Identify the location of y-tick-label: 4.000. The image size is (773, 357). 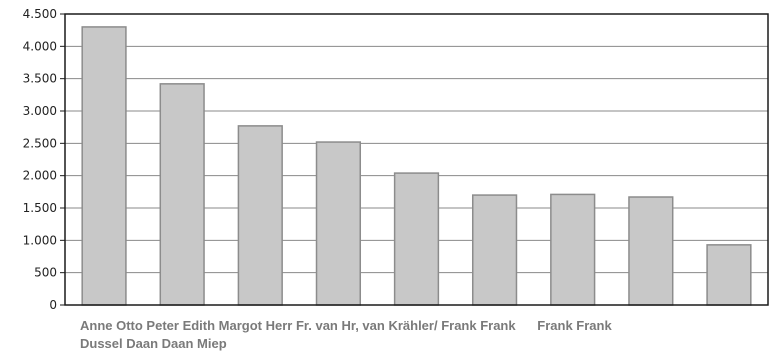
(40, 46).